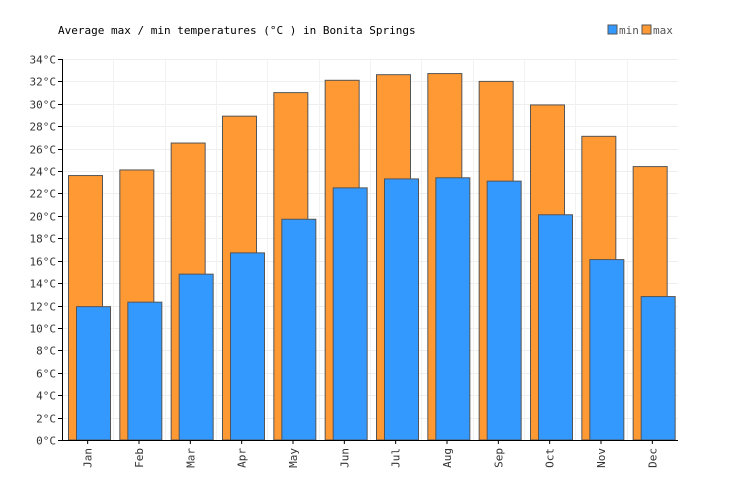 The height and width of the screenshot is (500, 736). I want to click on x-axis-ticks: Jan Feb Mar Apr May Jun Jul Aug Sep Oct Nov Dec, so click(370, 454).